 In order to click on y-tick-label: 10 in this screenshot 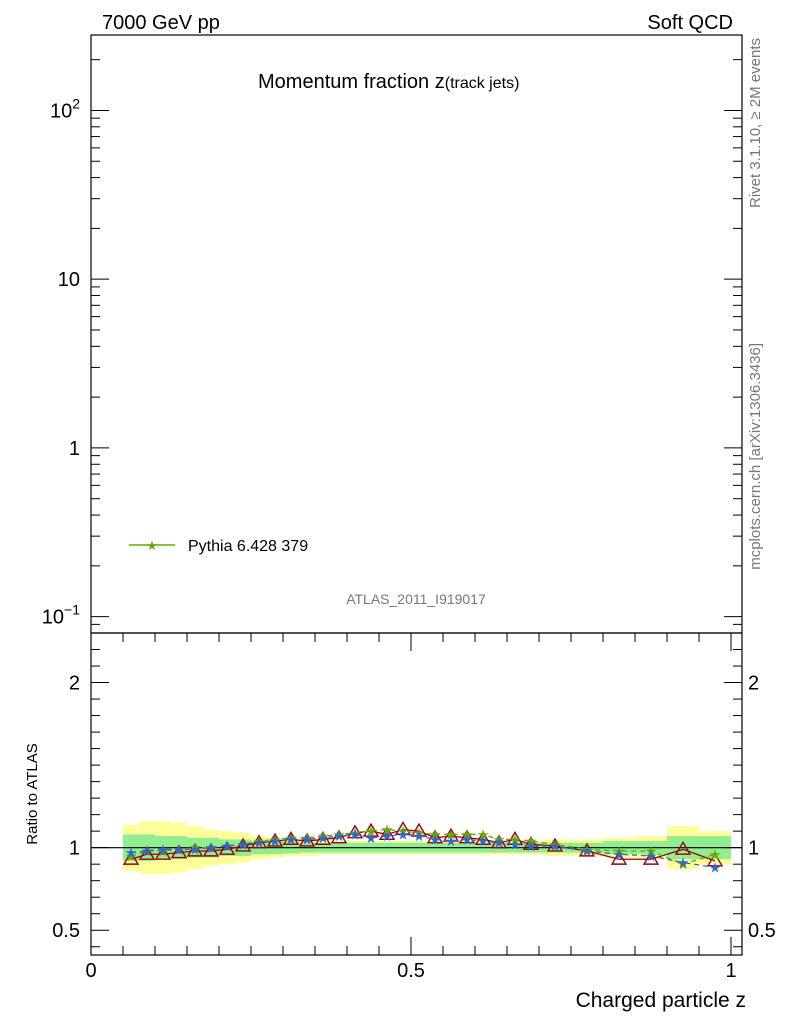, I will do `click(69, 280)`.